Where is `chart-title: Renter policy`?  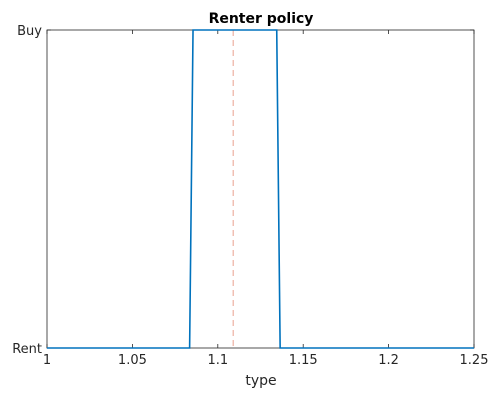 chart-title: Renter policy is located at coordinates (261, 19).